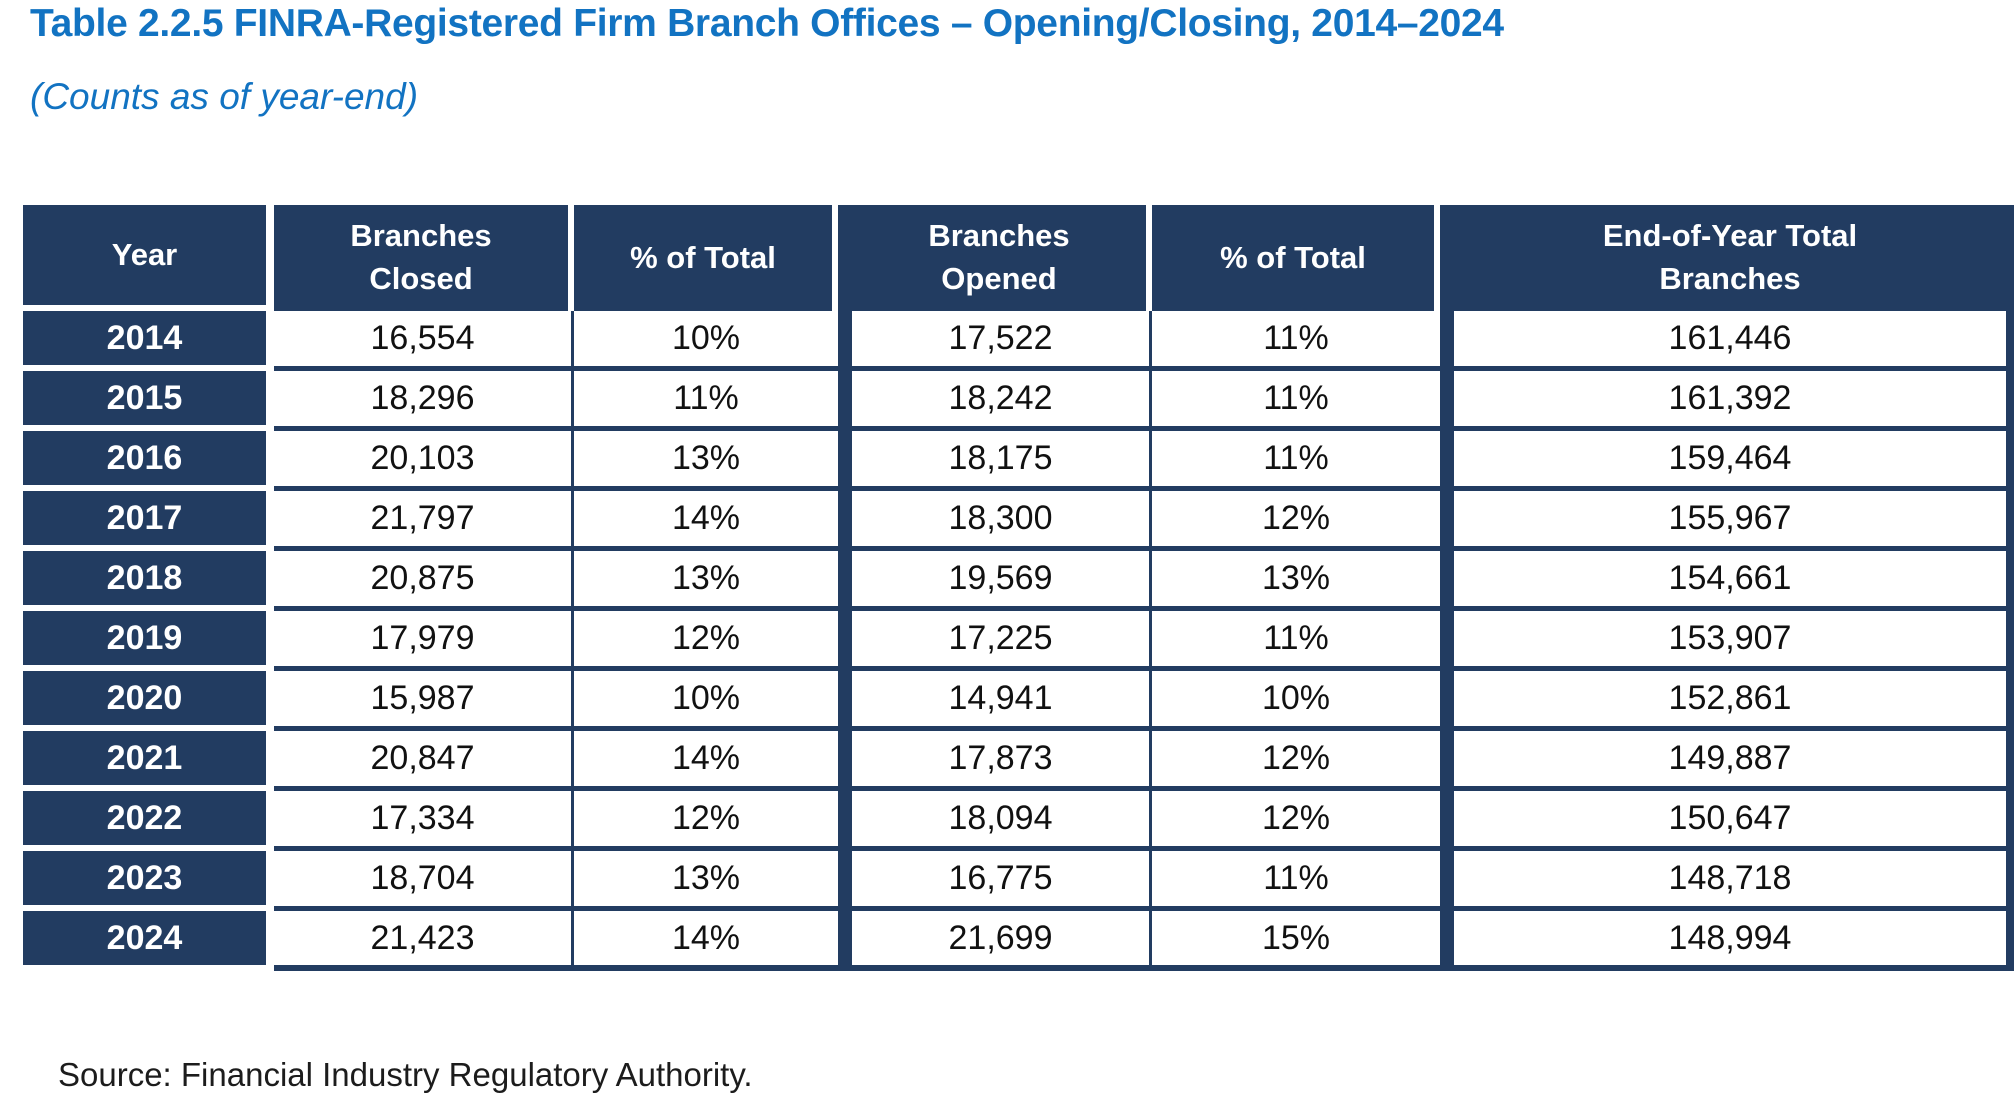  What do you see at coordinates (148, 701) in the screenshot?
I see `row-year-cell: 2020` at bounding box center [148, 701].